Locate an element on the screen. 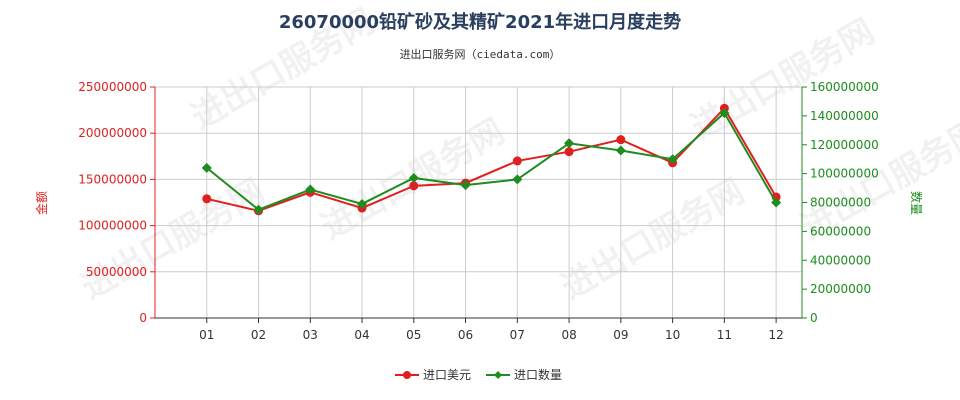  y-tick-label-right: 20000000 is located at coordinates (840, 289).